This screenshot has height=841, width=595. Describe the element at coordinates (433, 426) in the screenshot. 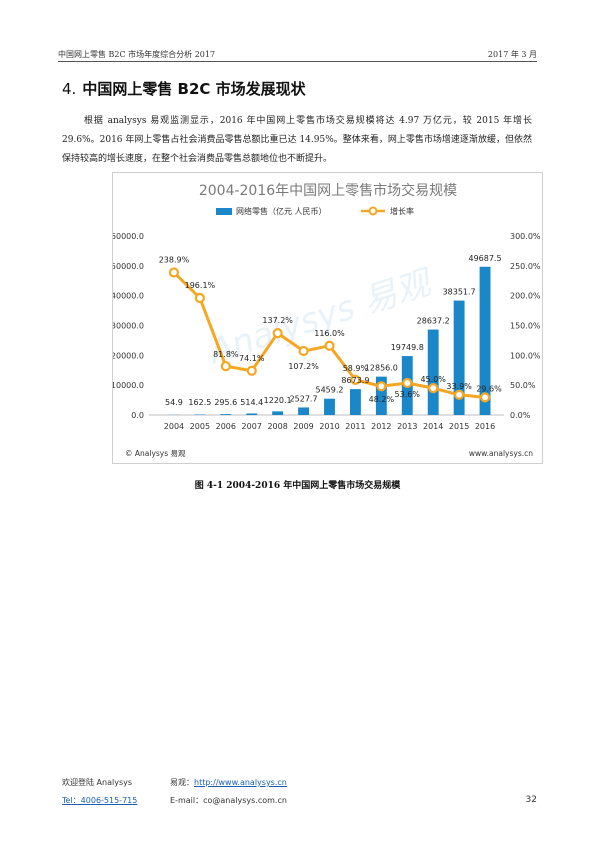

I see `x-tick-label: 2014` at that location.